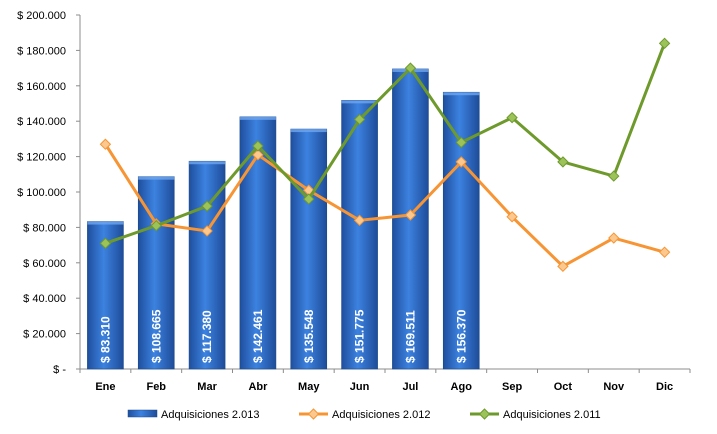 The width and height of the screenshot is (717, 434). What do you see at coordinates (360, 387) in the screenshot?
I see `x-tick-label: Jun` at bounding box center [360, 387].